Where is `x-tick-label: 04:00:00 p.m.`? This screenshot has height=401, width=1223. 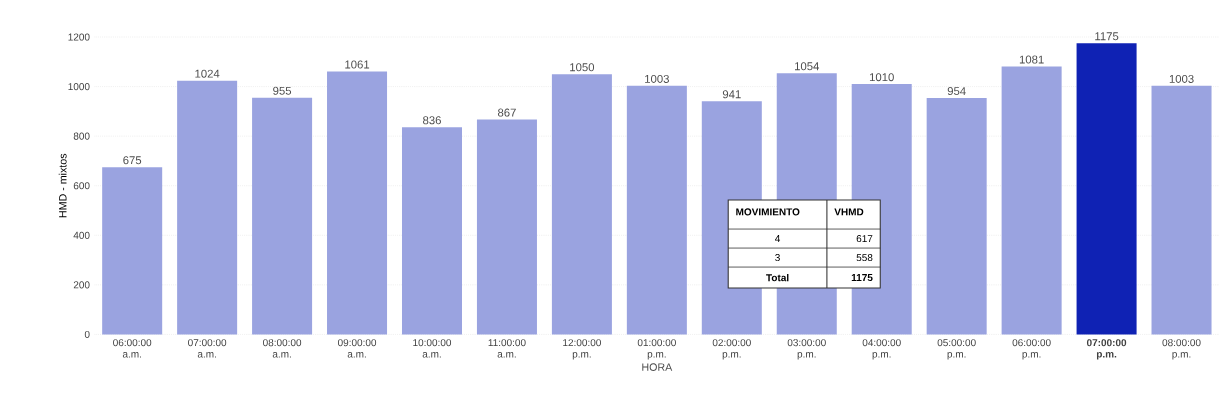 x-tick-label: 04:00:00 p.m. is located at coordinates (881, 349).